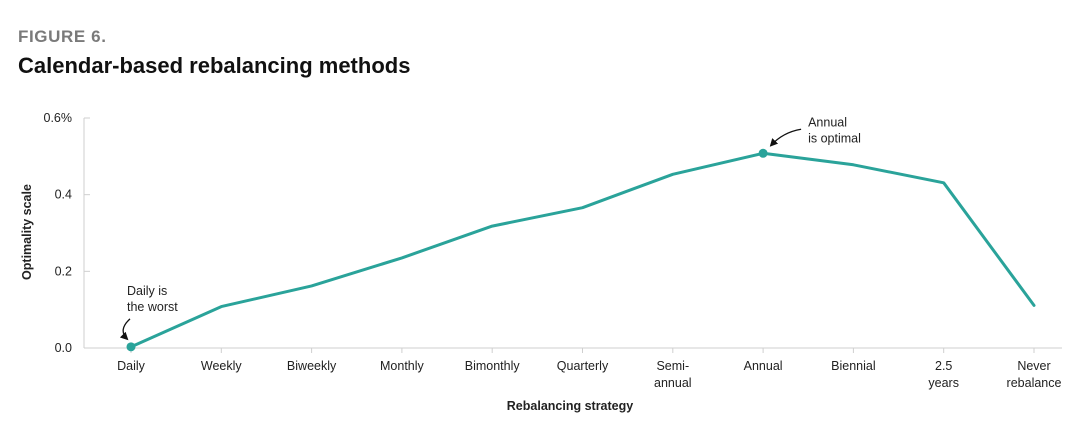  I want to click on y-tick-label: 0.6%, so click(58, 118).